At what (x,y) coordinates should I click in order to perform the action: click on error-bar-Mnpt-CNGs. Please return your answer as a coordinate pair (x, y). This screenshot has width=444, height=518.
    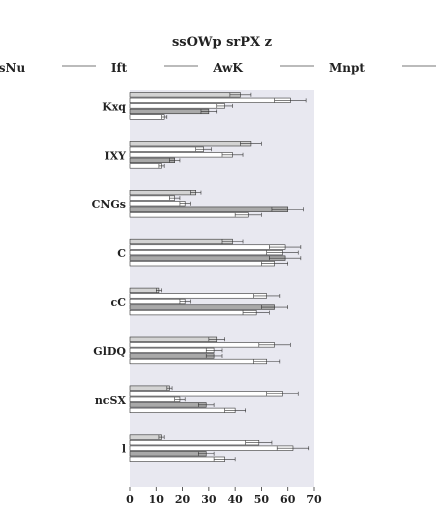
    Looking at the image, I should click on (287, 209).